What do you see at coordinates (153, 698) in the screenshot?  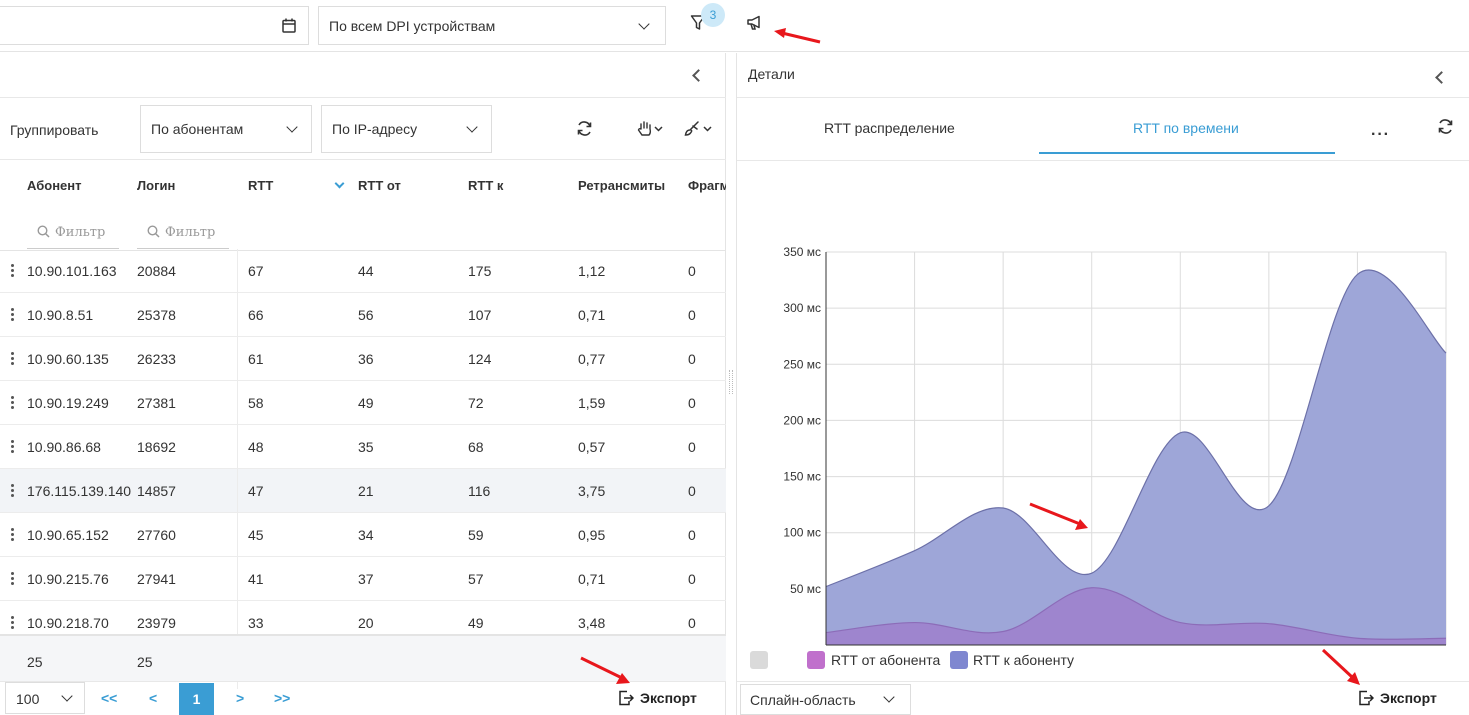 I see `prev-page-button: <` at bounding box center [153, 698].